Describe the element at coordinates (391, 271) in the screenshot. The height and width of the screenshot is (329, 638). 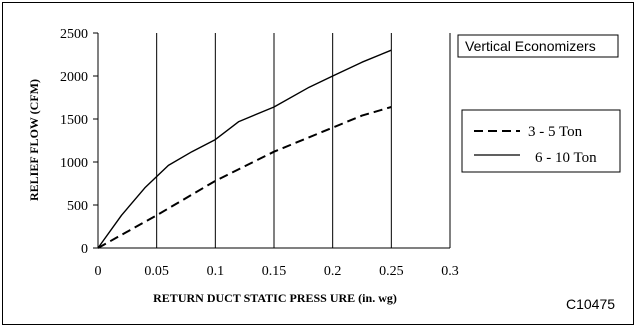
I see `x-tick-label: 0.25` at that location.